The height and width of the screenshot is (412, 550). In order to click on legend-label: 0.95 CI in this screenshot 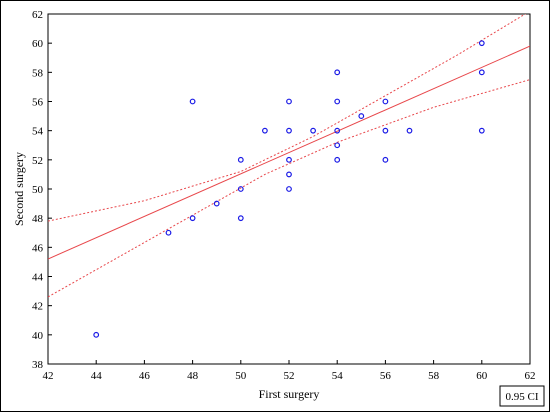, I will do `click(522, 397)`.